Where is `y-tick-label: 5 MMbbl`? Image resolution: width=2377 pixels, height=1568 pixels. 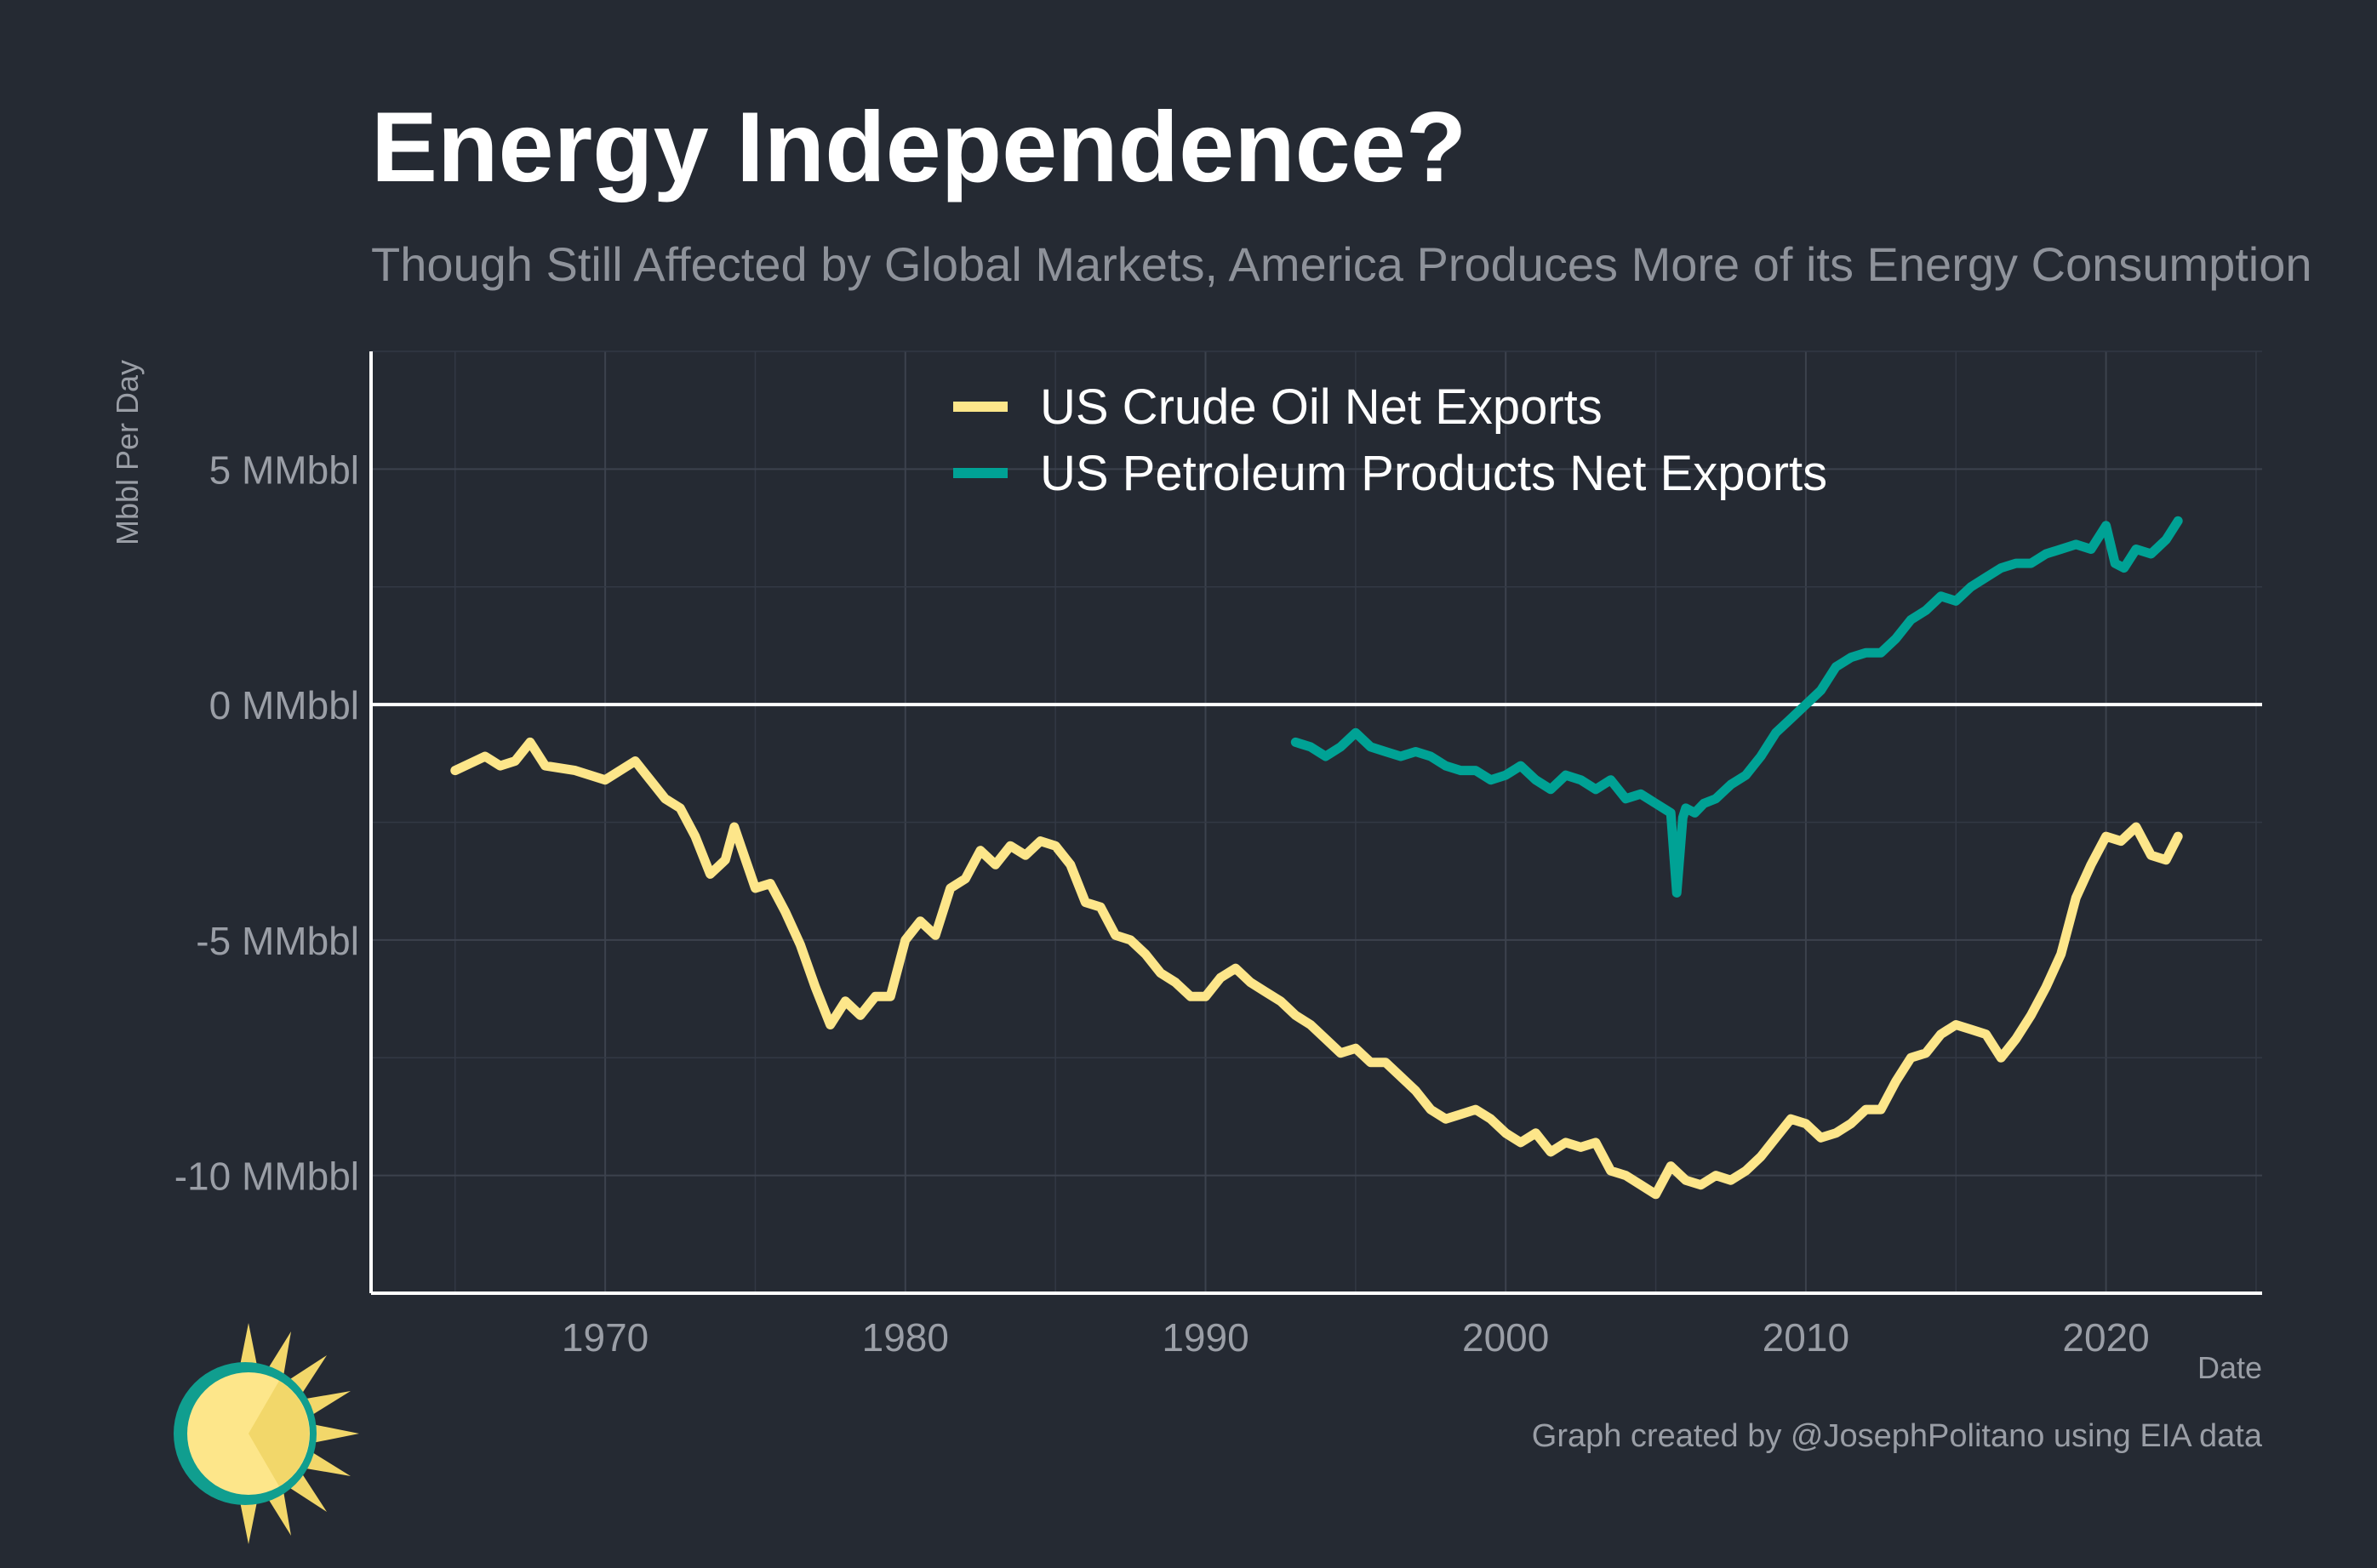 y-tick-label: 5 MMbbl is located at coordinates (284, 470).